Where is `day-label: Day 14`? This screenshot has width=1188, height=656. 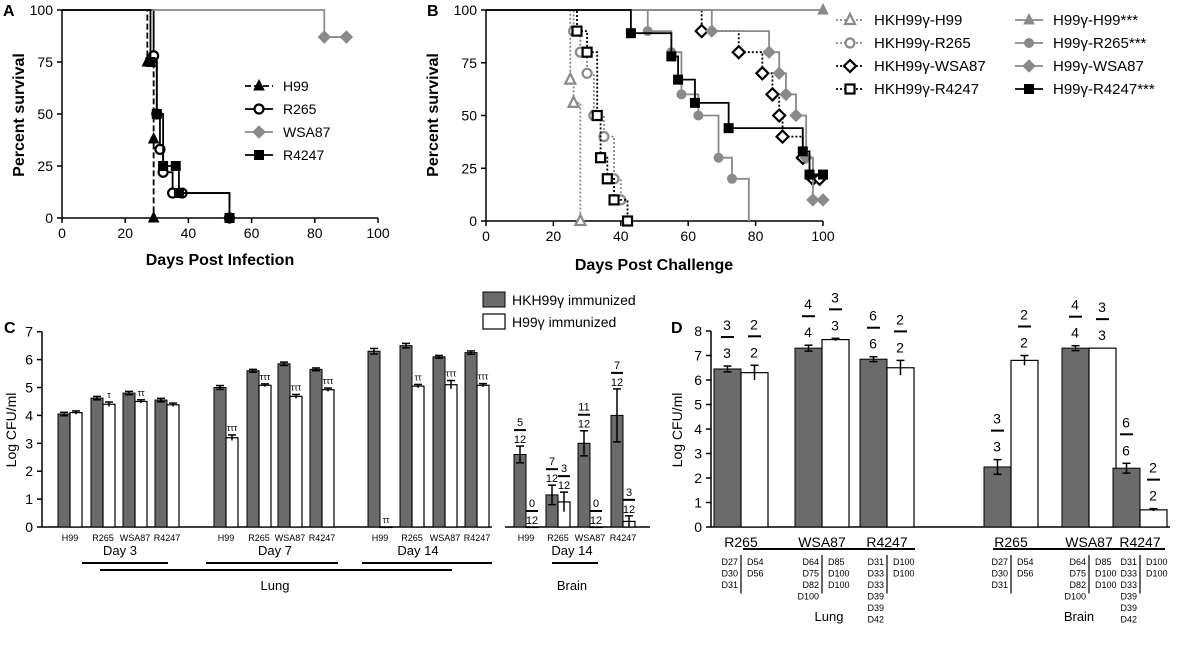
day-label: Day 14 is located at coordinates (417, 550).